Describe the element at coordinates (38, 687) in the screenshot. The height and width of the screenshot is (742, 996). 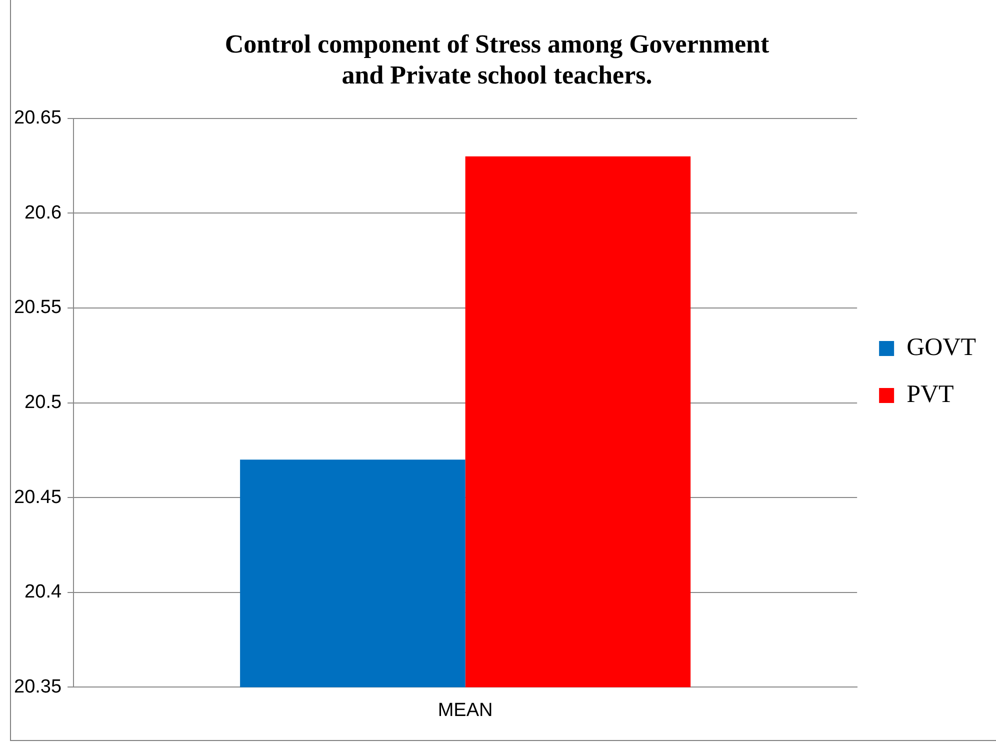
I see `y-tick-label: 20.35` at that location.